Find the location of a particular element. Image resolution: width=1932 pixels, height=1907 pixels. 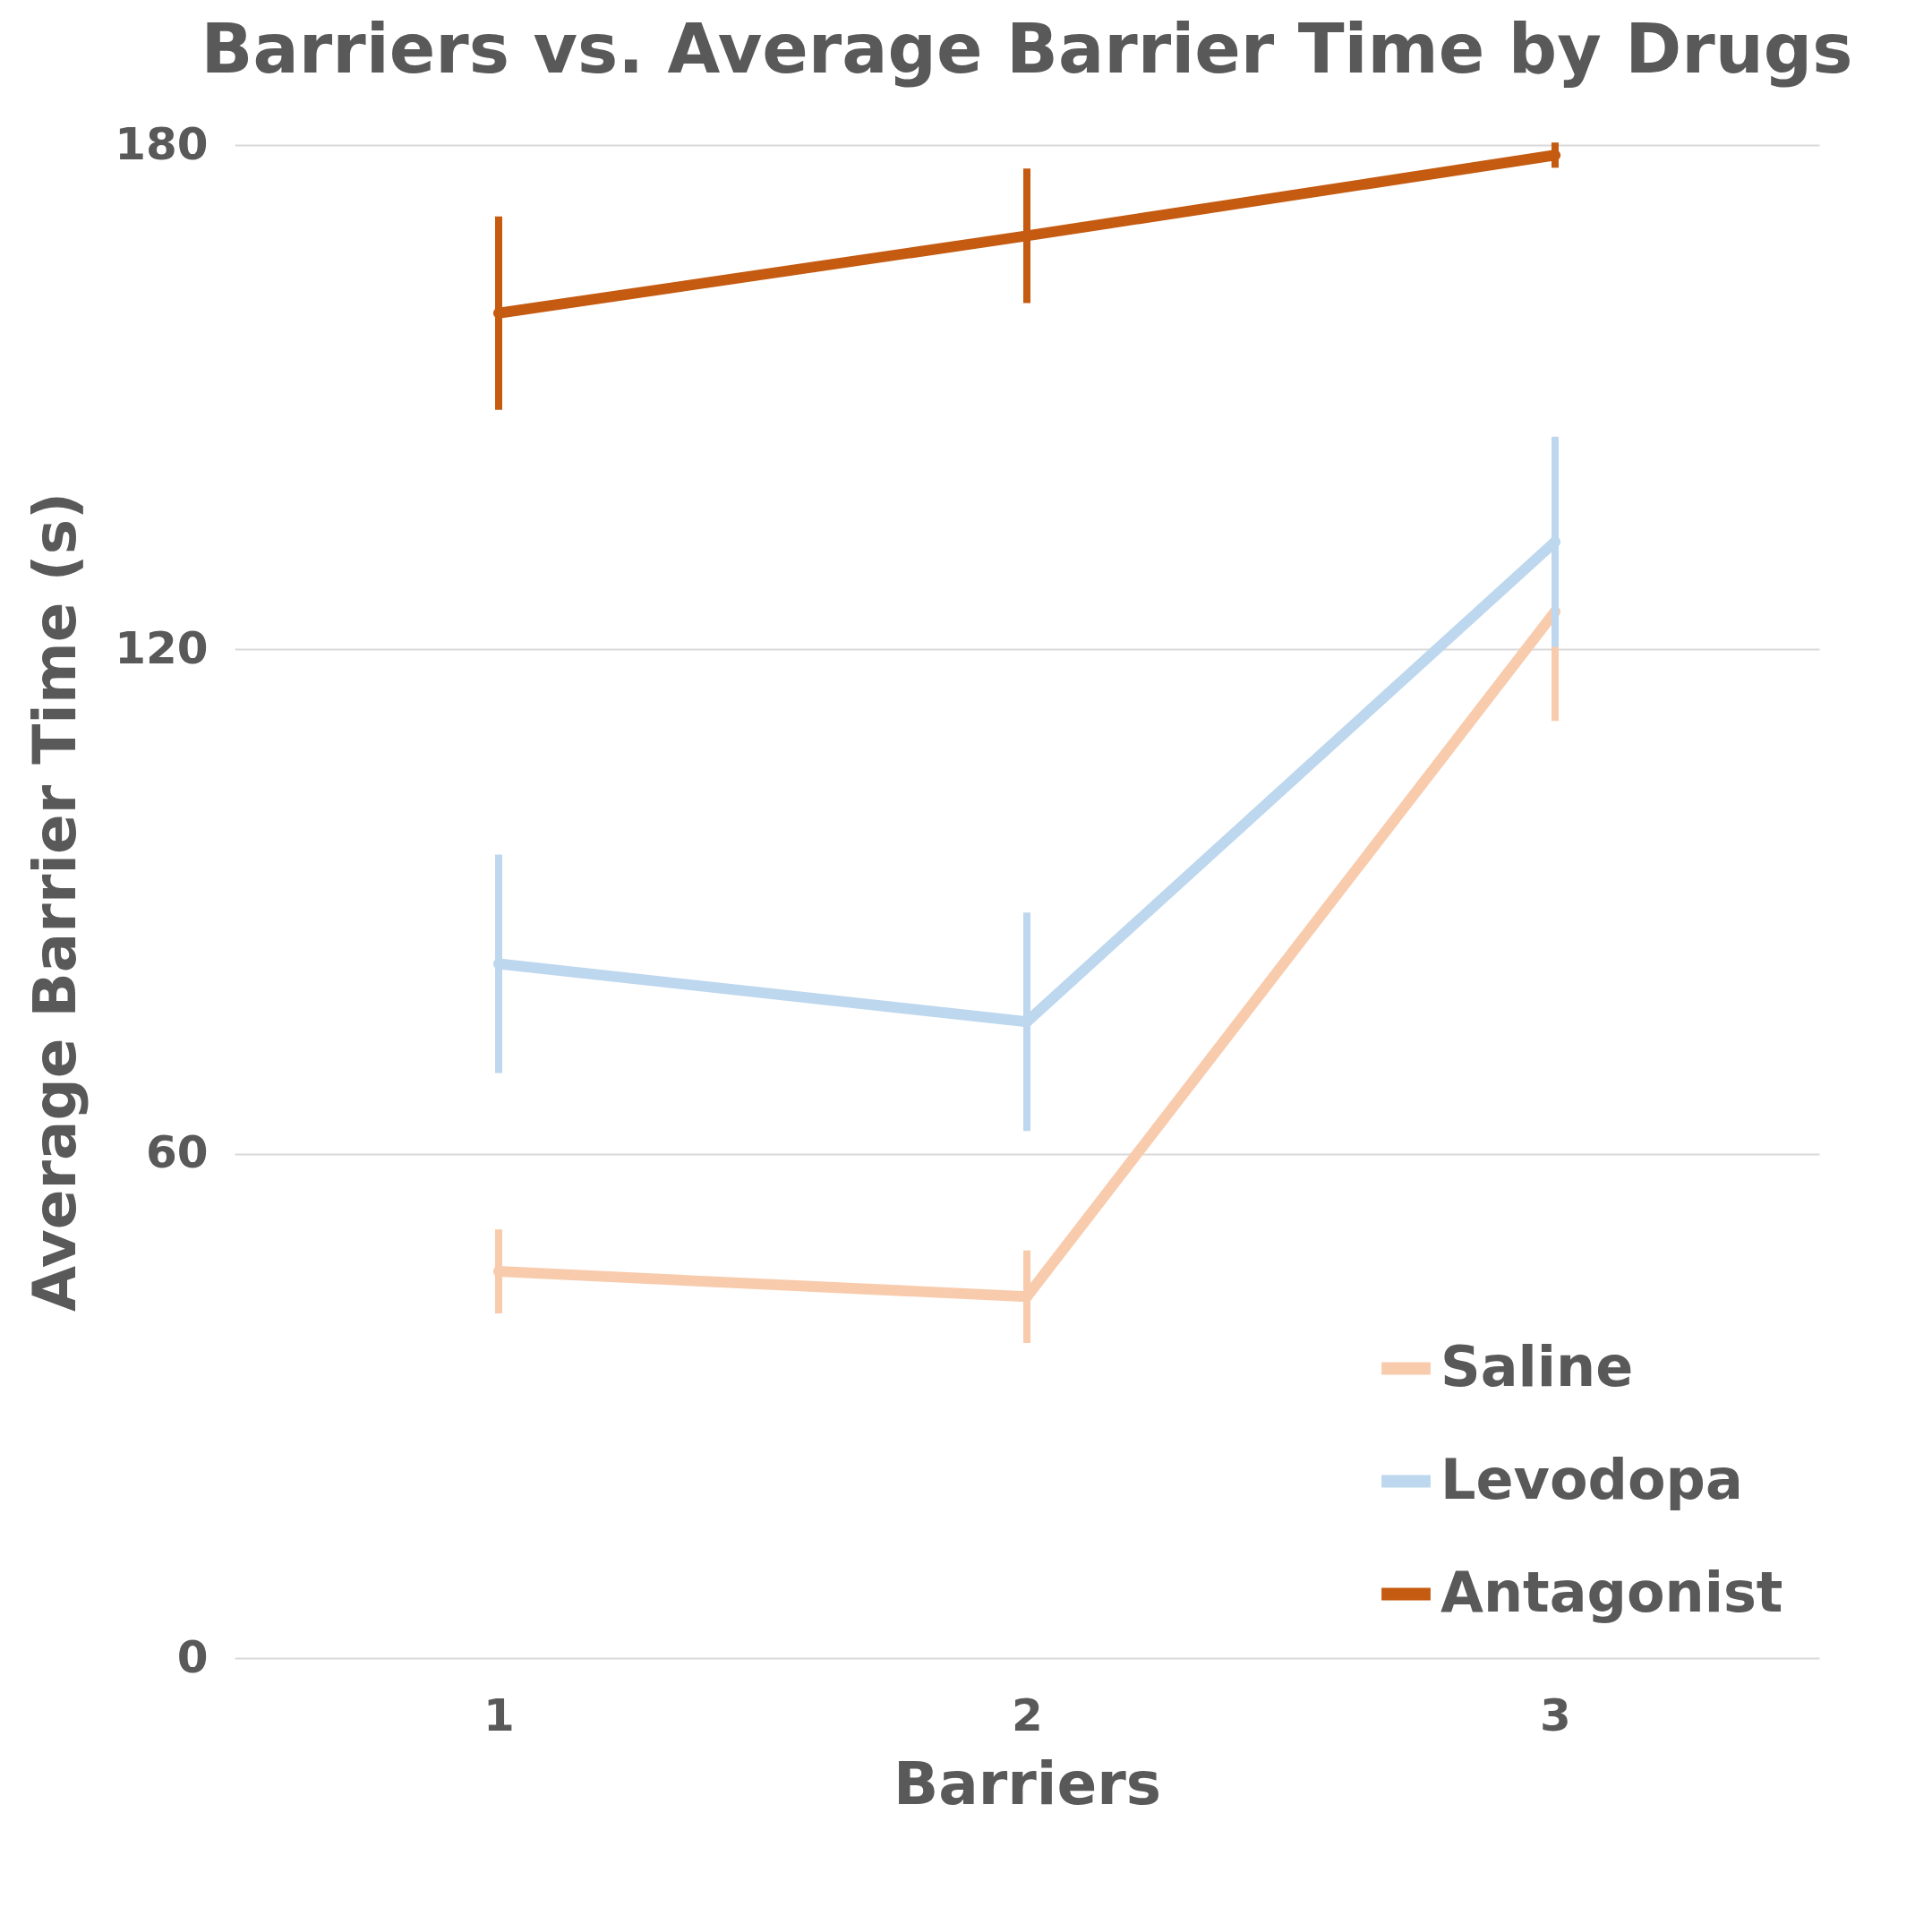

legend-label: Antagonist is located at coordinates (1611, 1592).